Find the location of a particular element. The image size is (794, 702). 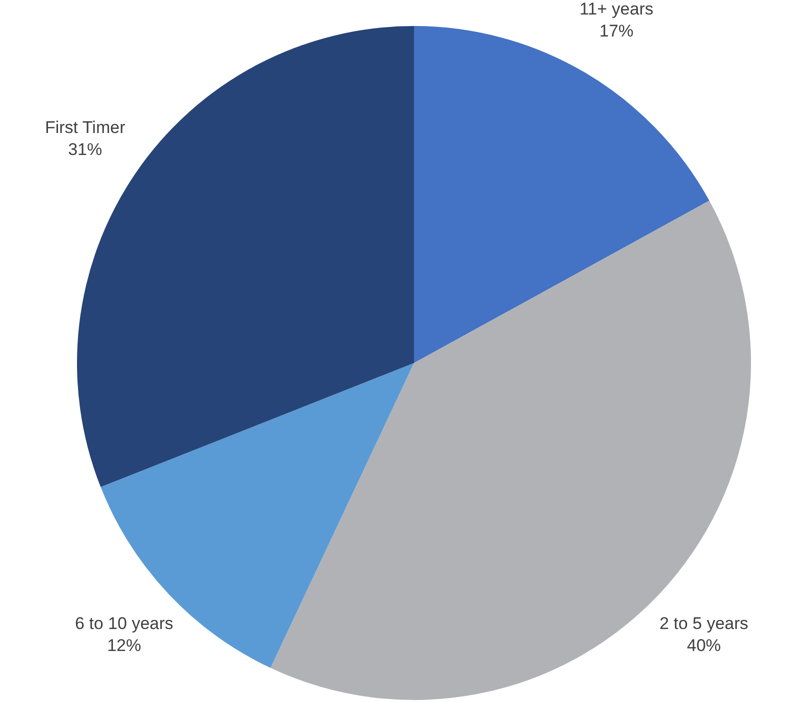

data-label: 17% is located at coordinates (616, 30).